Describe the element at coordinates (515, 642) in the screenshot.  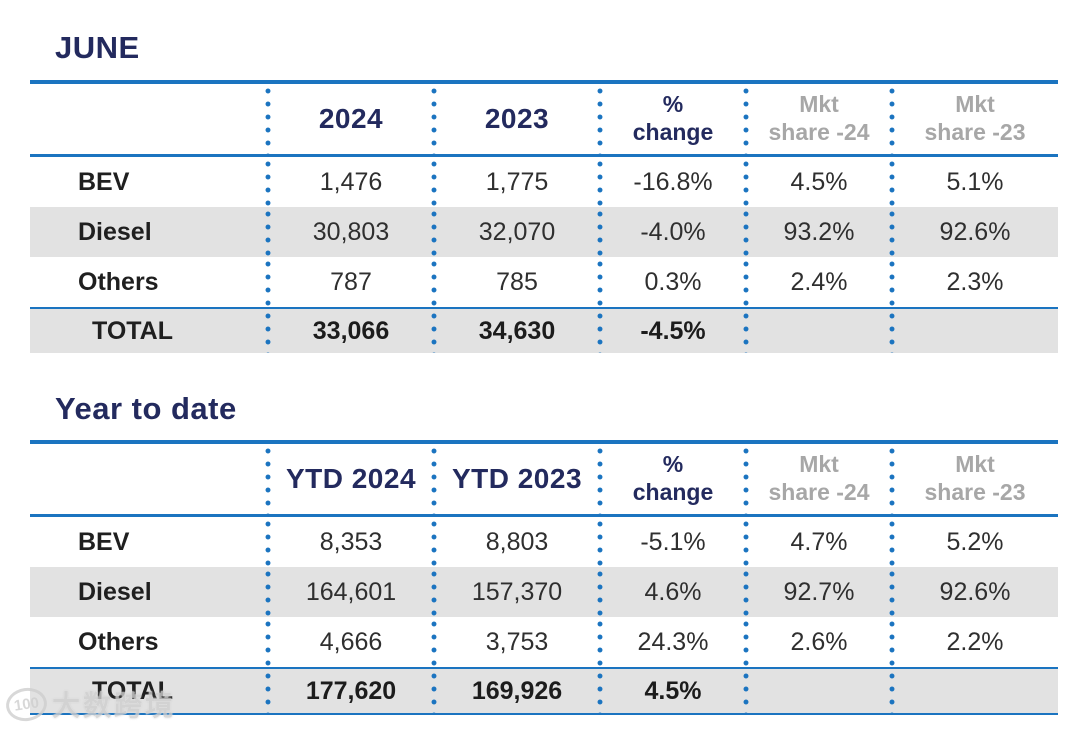
I see `others-ytd-2023: 3,753` at that location.